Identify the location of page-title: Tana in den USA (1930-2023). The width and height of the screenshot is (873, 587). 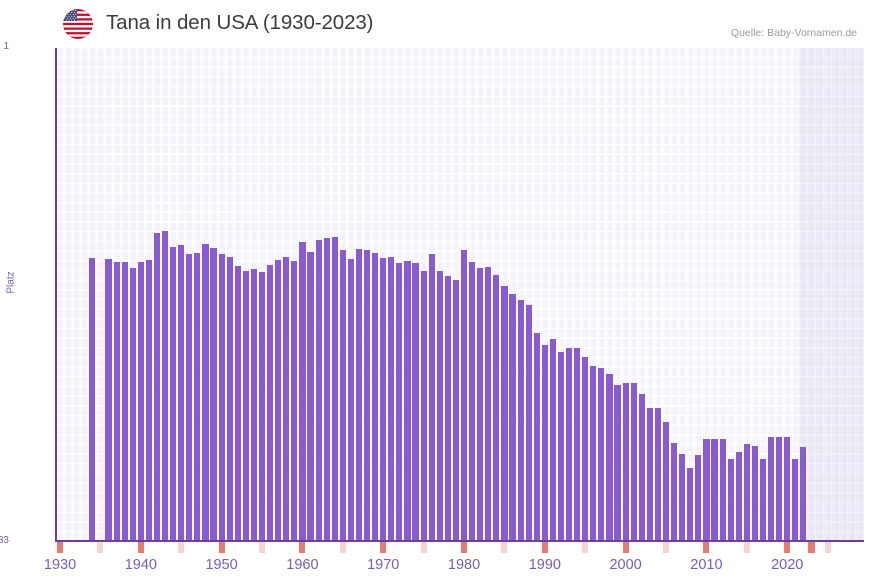
(240, 22).